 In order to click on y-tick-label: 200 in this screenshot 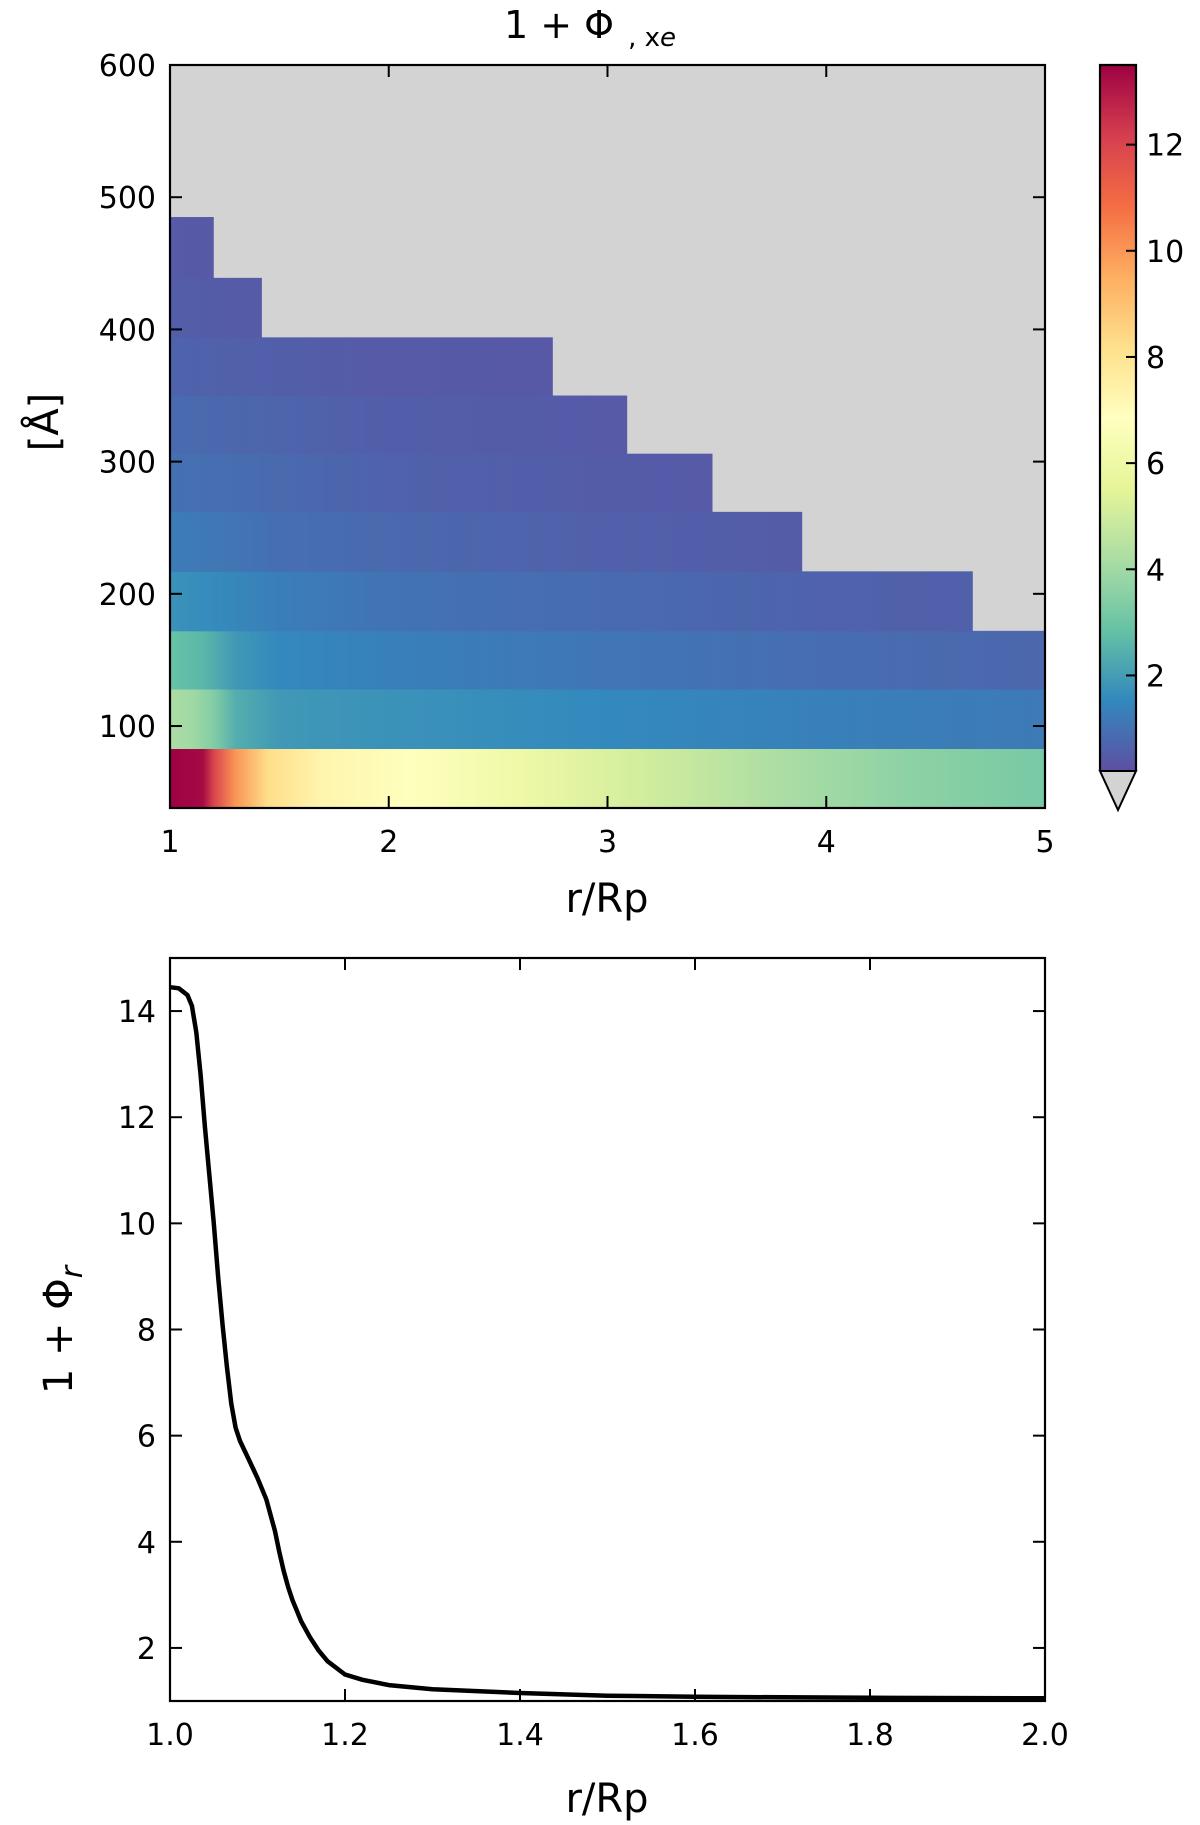, I will do `click(127, 595)`.